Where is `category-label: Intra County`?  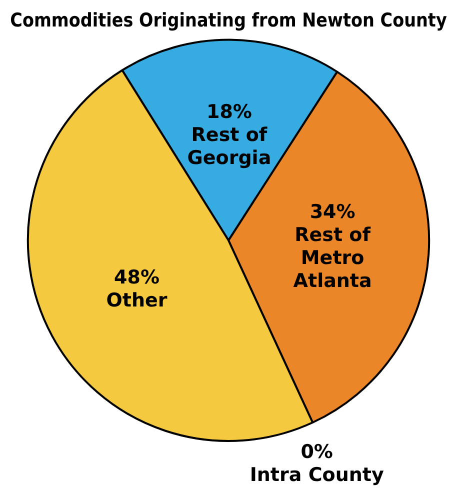 category-label: Intra County is located at coordinates (317, 475).